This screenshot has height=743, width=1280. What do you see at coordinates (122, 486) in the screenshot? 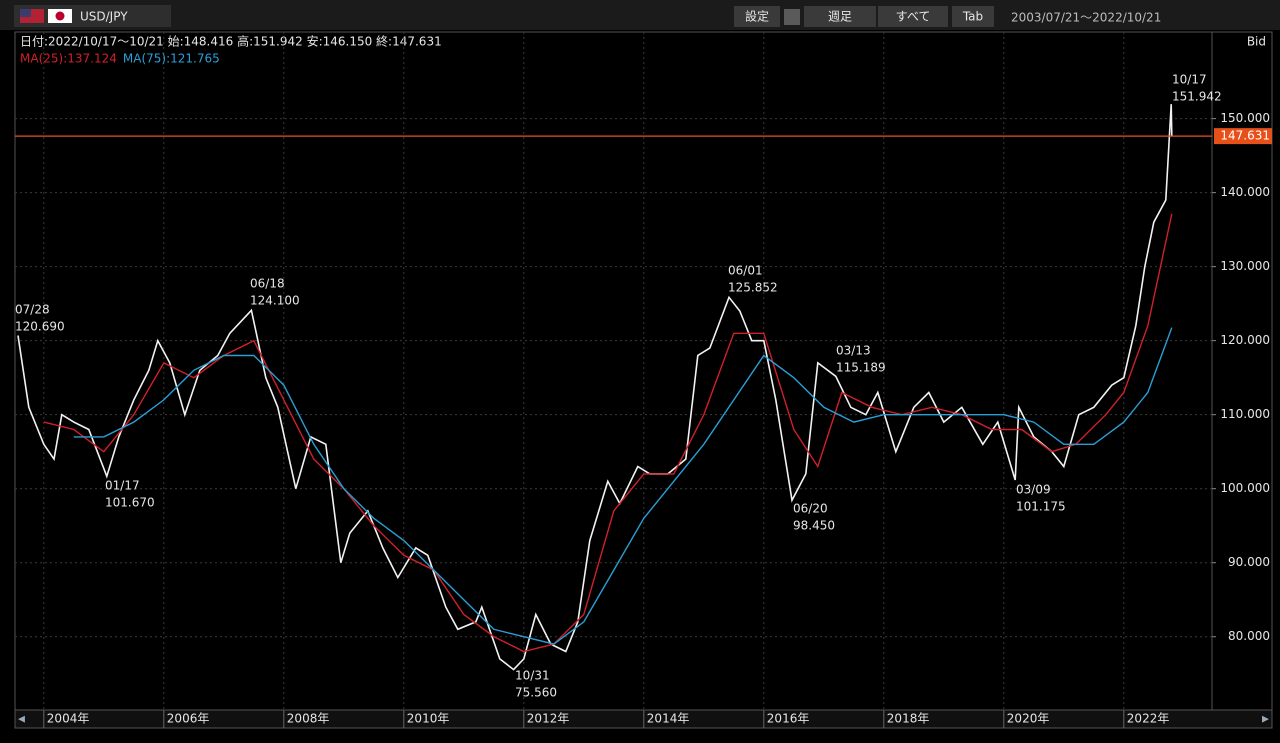
I see `annotation-date: 01/17` at bounding box center [122, 486].